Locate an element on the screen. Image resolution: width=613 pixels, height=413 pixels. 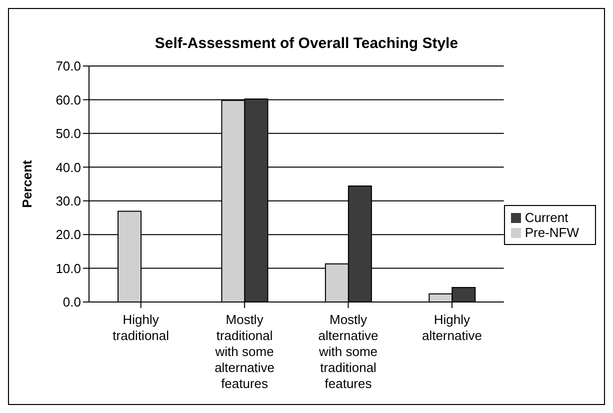
x-tick-label: Highly traditional is located at coordinates (141, 327).